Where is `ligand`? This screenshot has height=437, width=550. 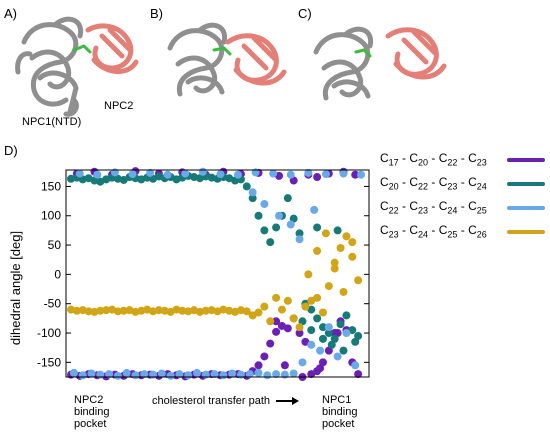
ligand is located at coordinates (82, 49).